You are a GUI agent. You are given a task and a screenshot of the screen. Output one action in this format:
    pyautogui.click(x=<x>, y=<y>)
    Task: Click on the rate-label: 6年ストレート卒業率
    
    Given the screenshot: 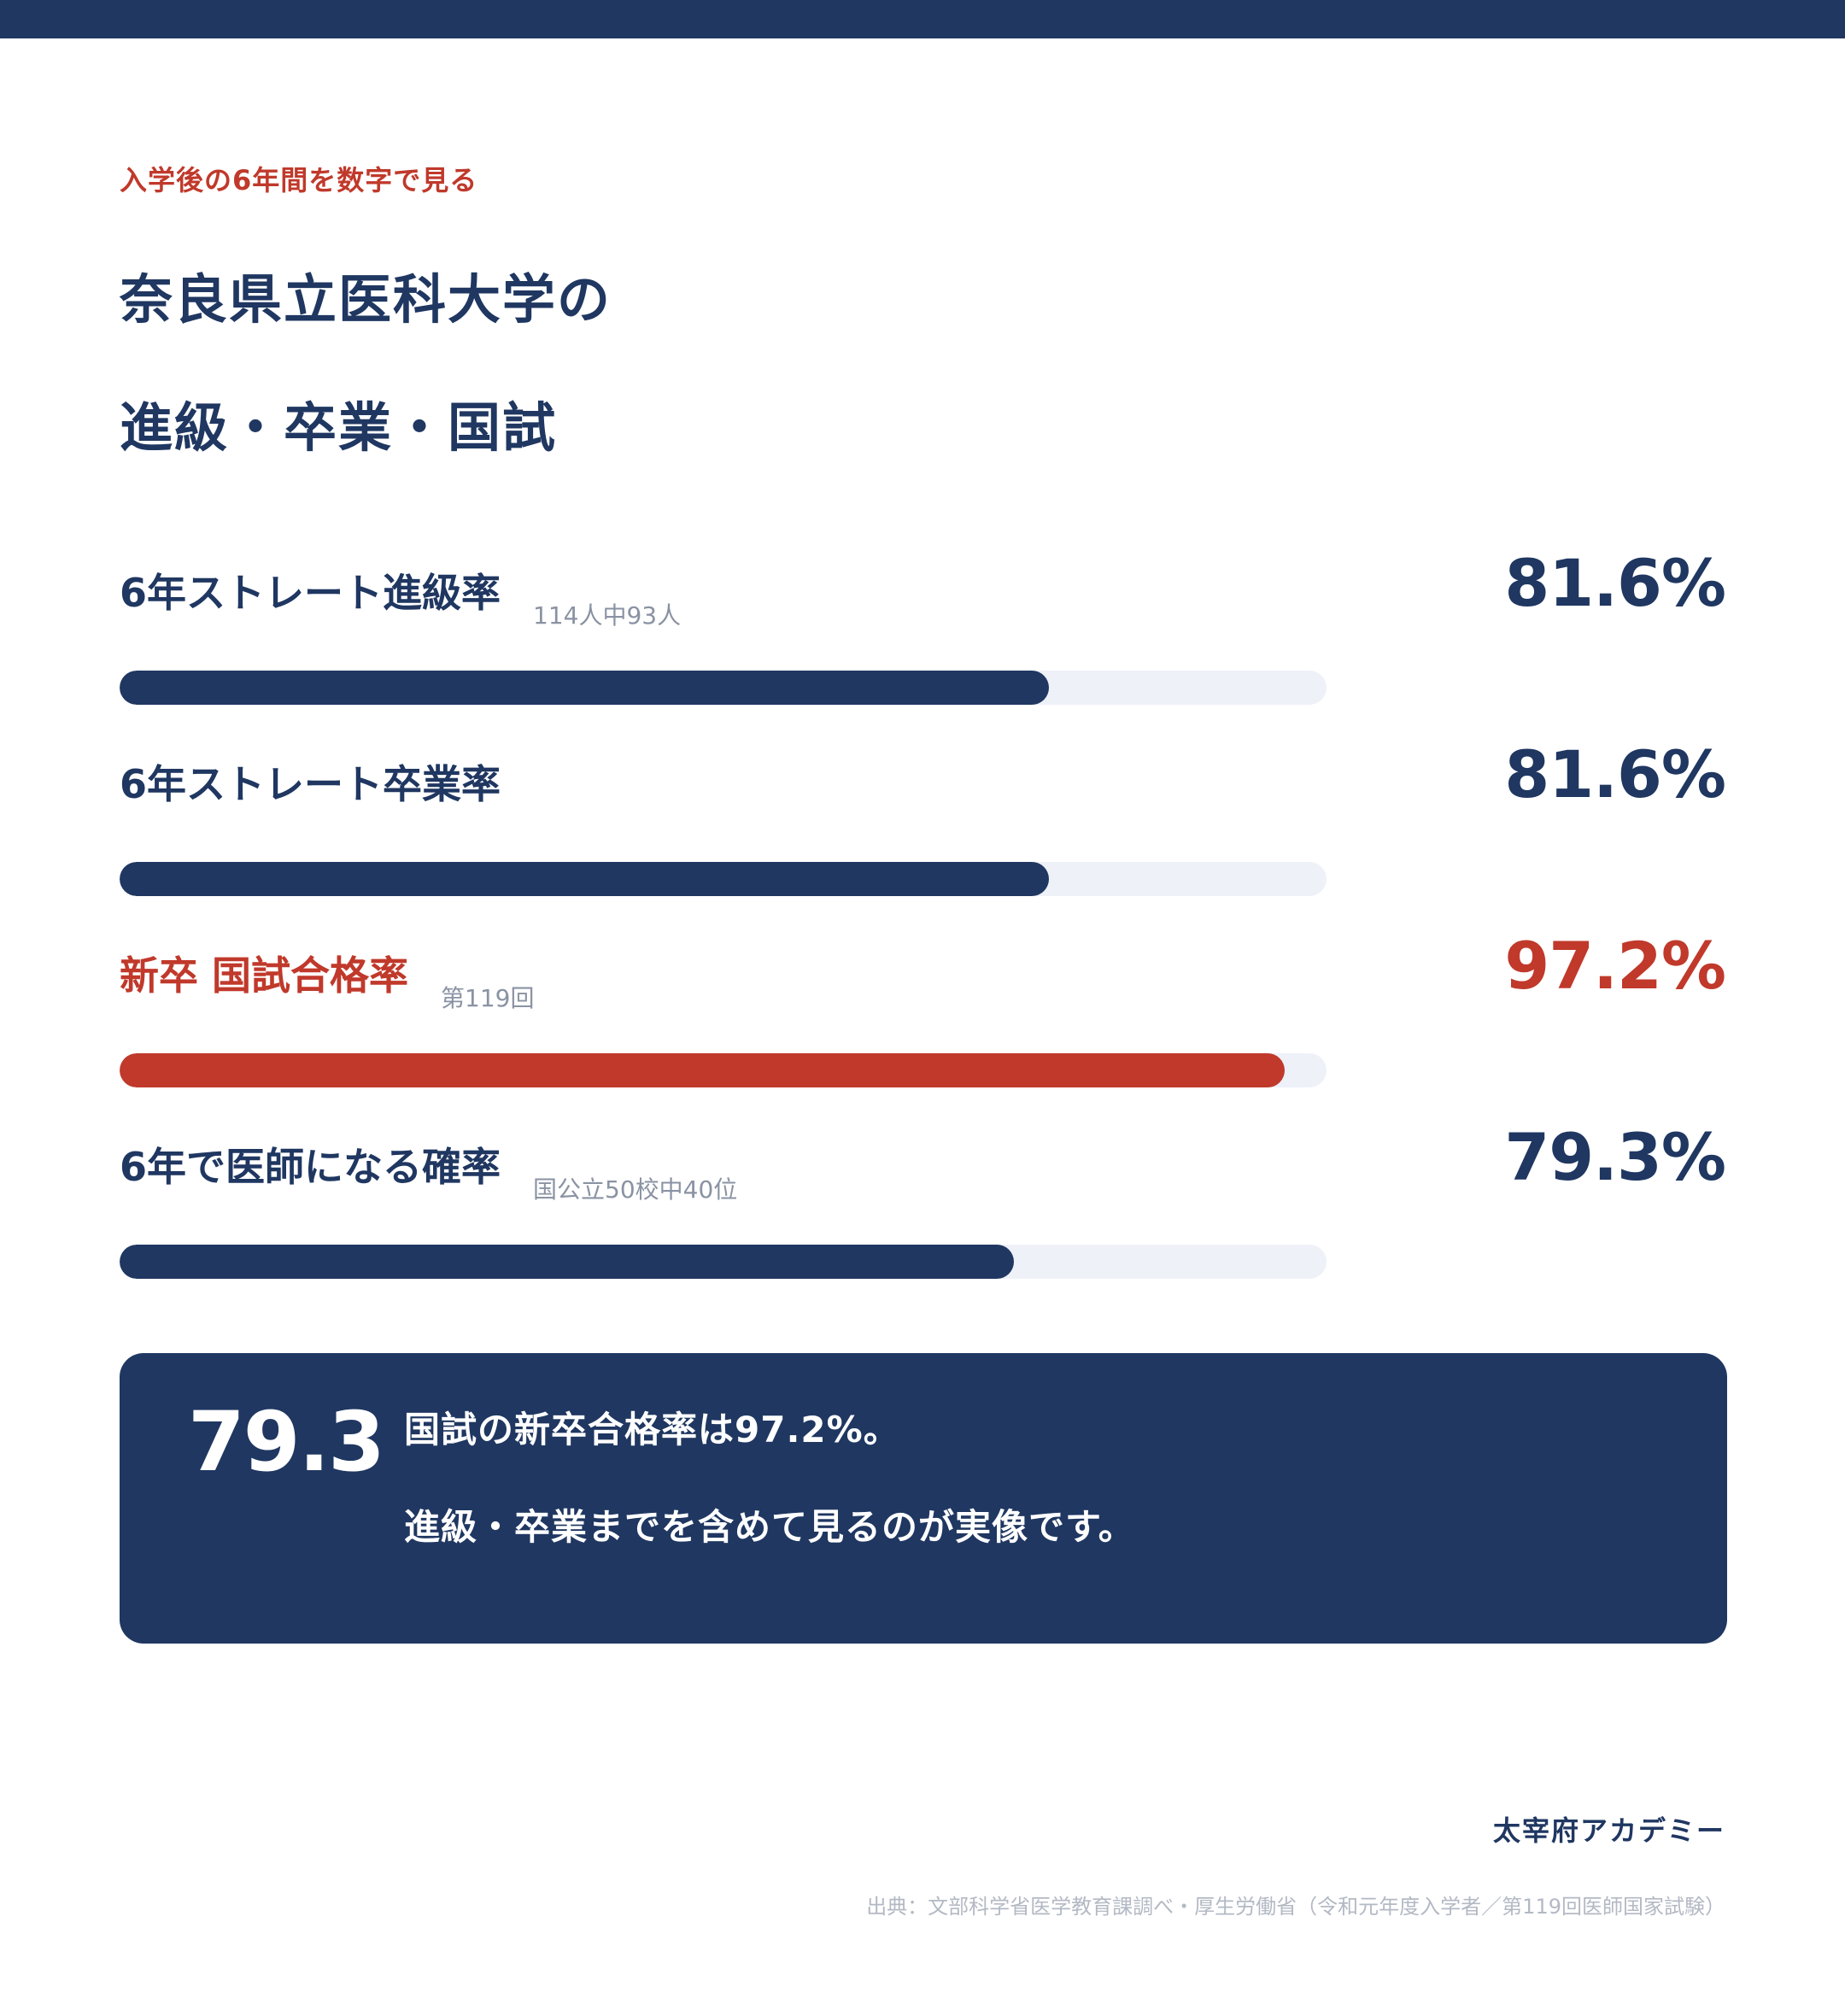 What is the action you would take?
    pyautogui.click(x=310, y=781)
    